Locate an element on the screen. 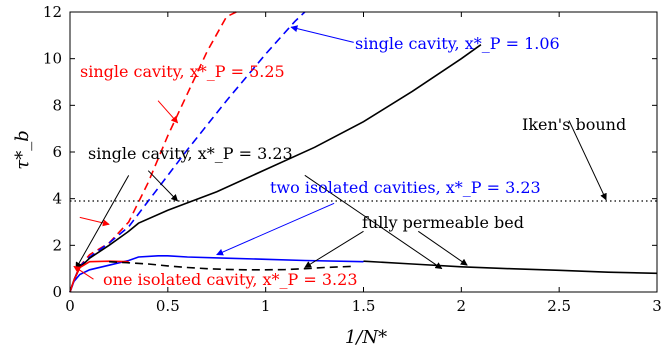  x-tick-label: 3 is located at coordinates (657, 306).